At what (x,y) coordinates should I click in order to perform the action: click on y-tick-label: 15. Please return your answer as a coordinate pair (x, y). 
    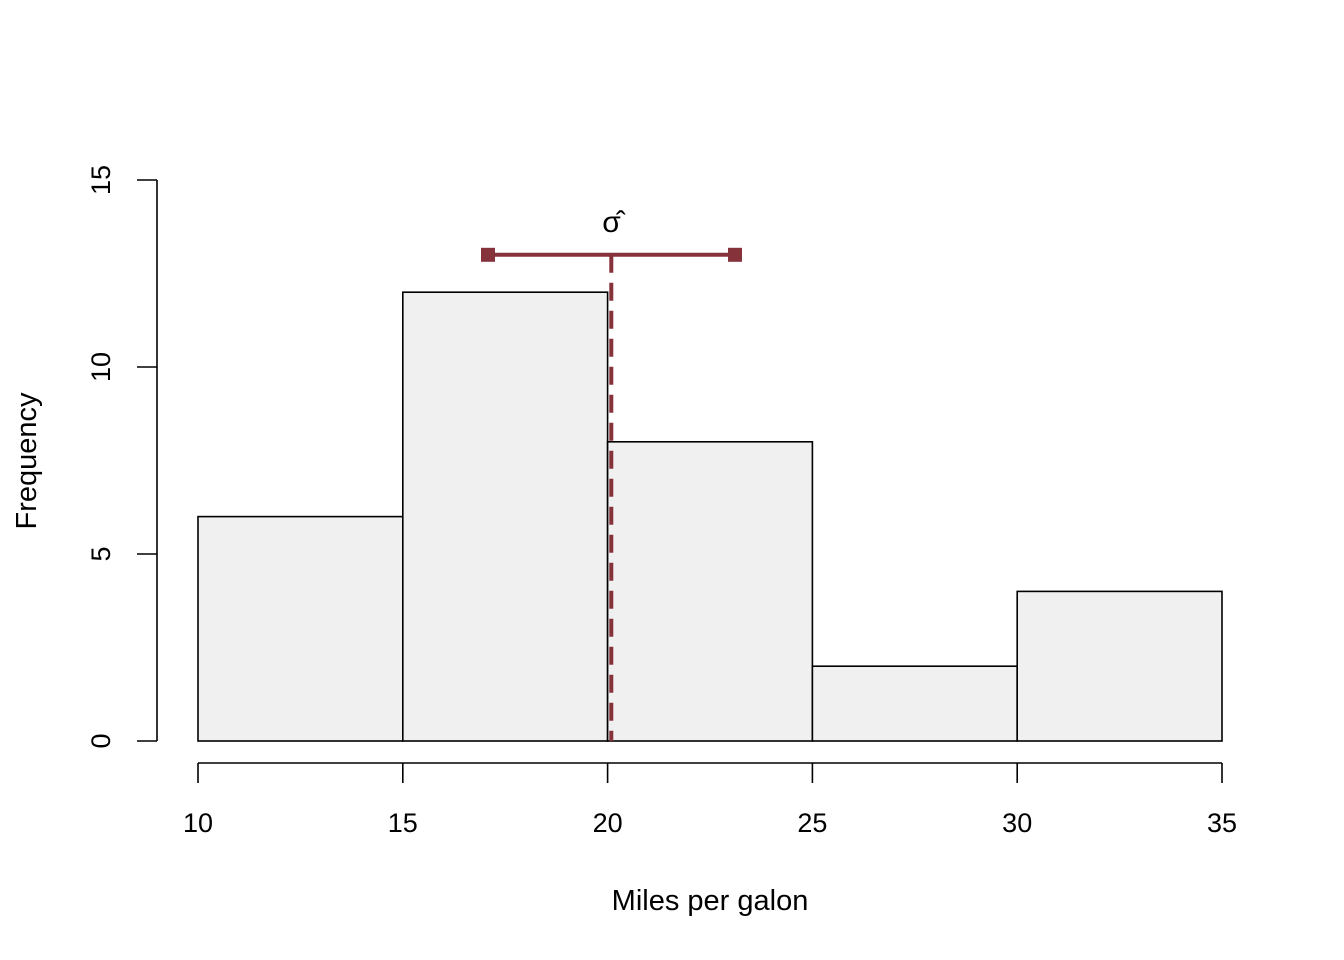
    Looking at the image, I should click on (101, 180).